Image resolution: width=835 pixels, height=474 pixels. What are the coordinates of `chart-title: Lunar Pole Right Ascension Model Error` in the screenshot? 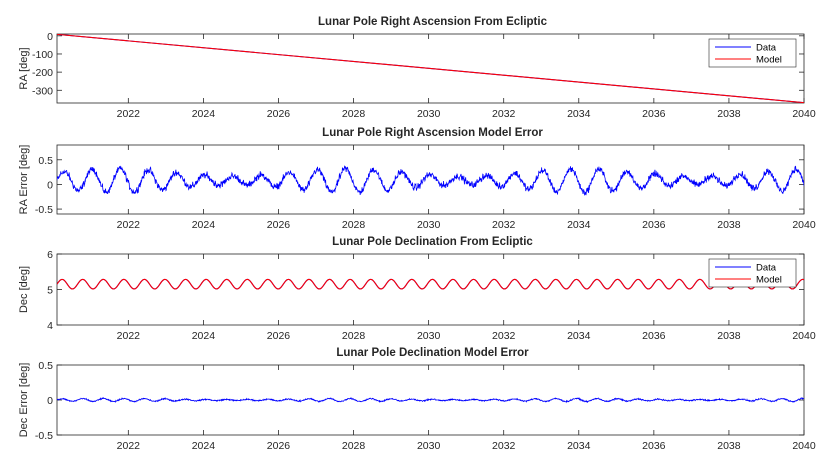 It's located at (432, 133).